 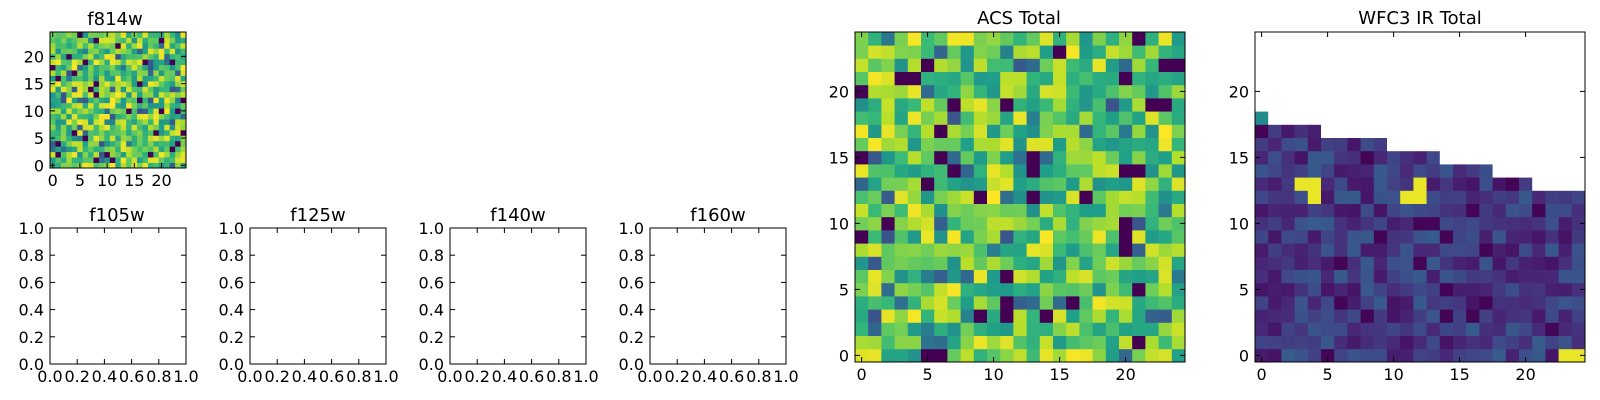 What do you see at coordinates (231, 310) in the screenshot?
I see `y-tick-label: 0.4` at bounding box center [231, 310].